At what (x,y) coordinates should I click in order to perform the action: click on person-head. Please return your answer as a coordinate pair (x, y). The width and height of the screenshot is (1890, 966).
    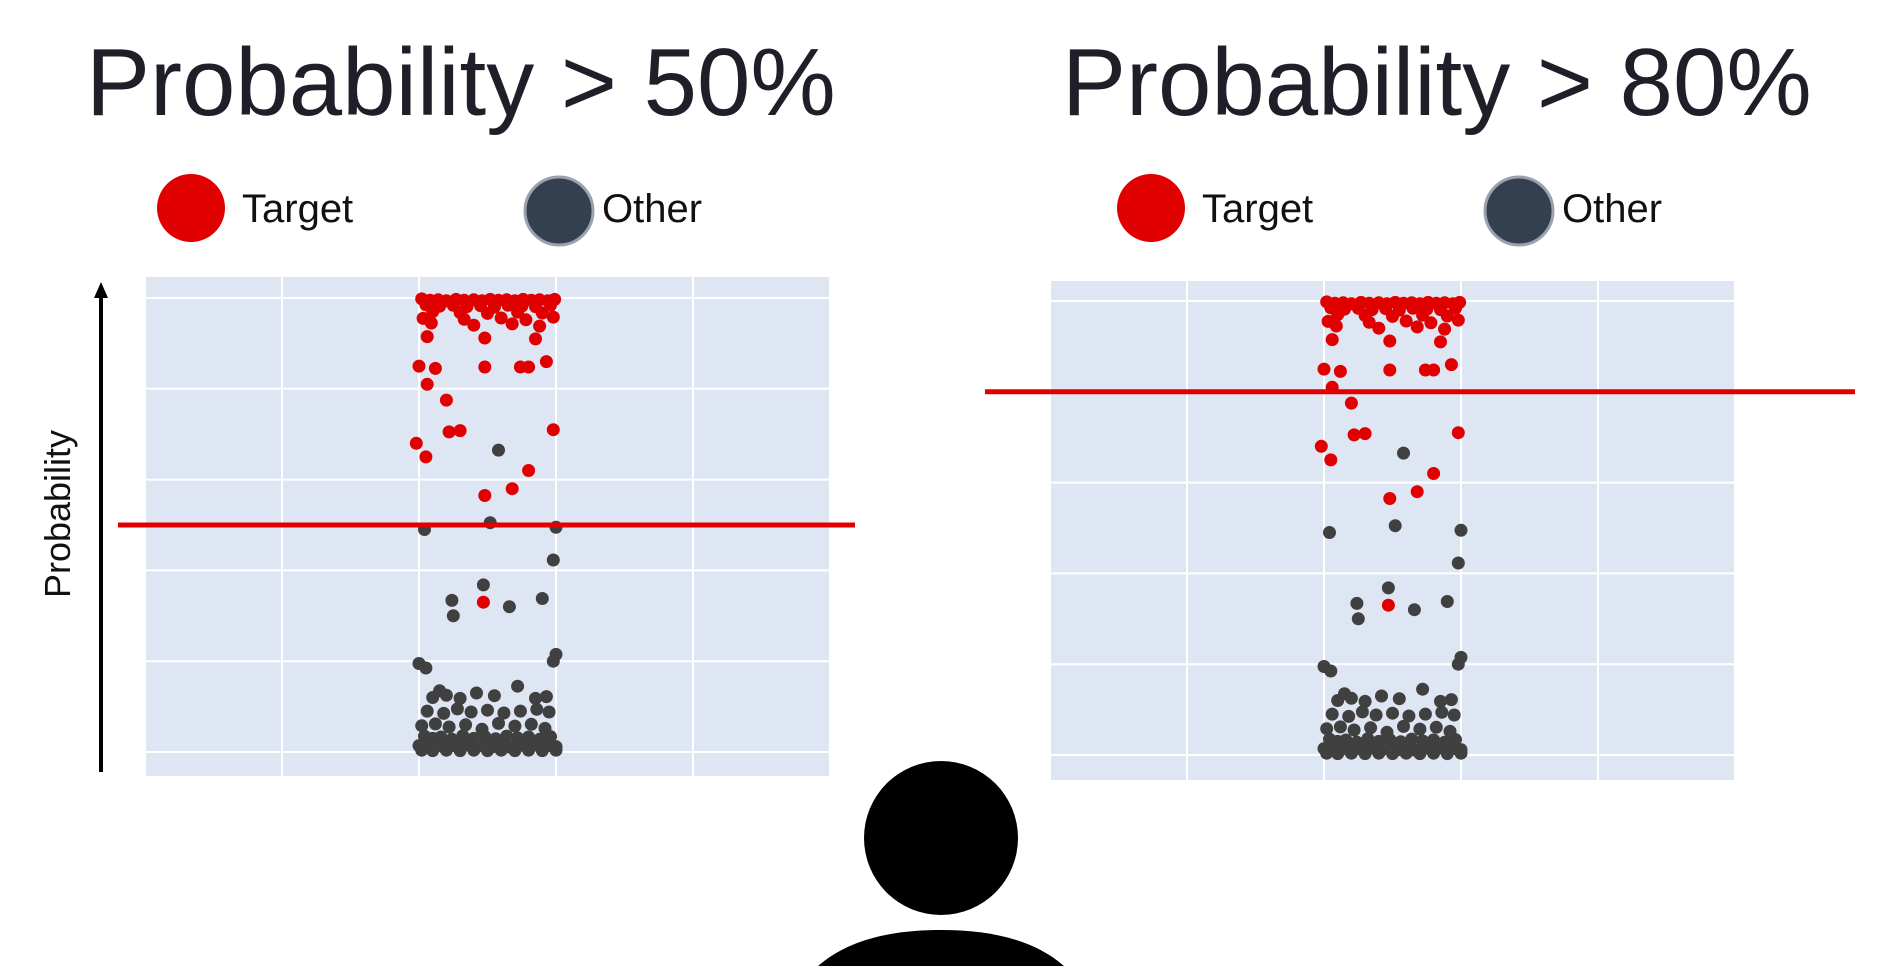
    Looking at the image, I should click on (941, 838).